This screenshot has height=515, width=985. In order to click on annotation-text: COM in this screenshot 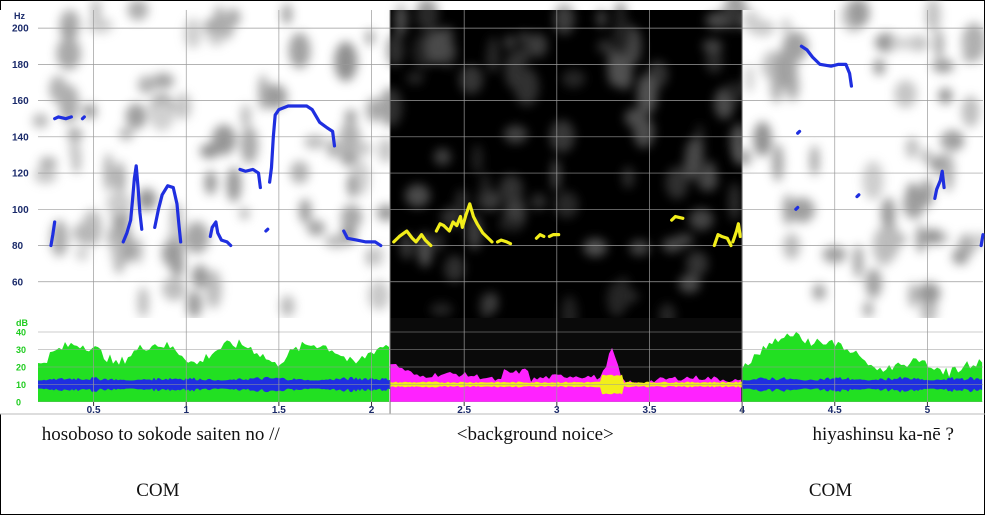, I will do `click(158, 490)`.